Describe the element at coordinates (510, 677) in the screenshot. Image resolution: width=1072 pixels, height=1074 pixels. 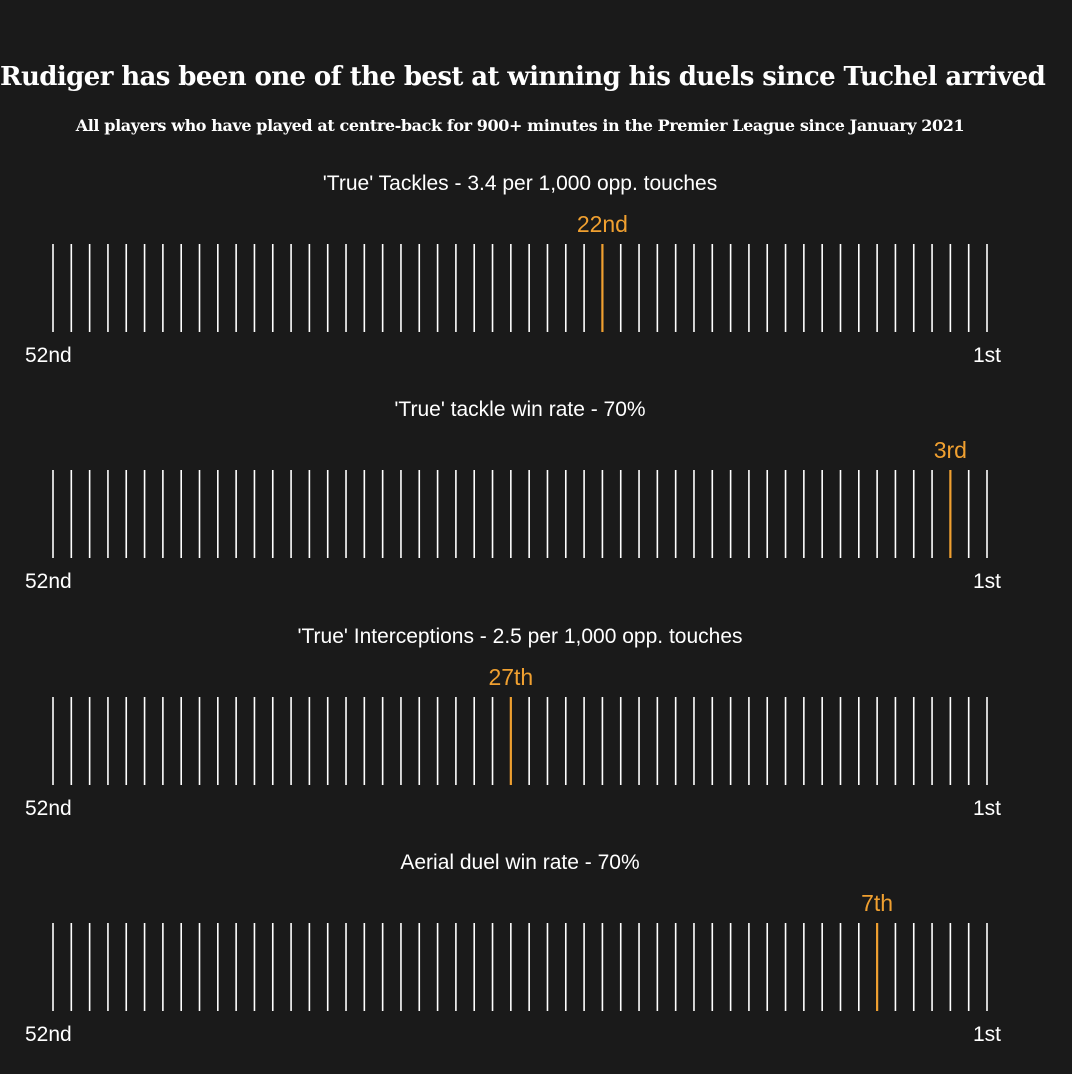
I see `highlight-rank-label: 27th` at that location.